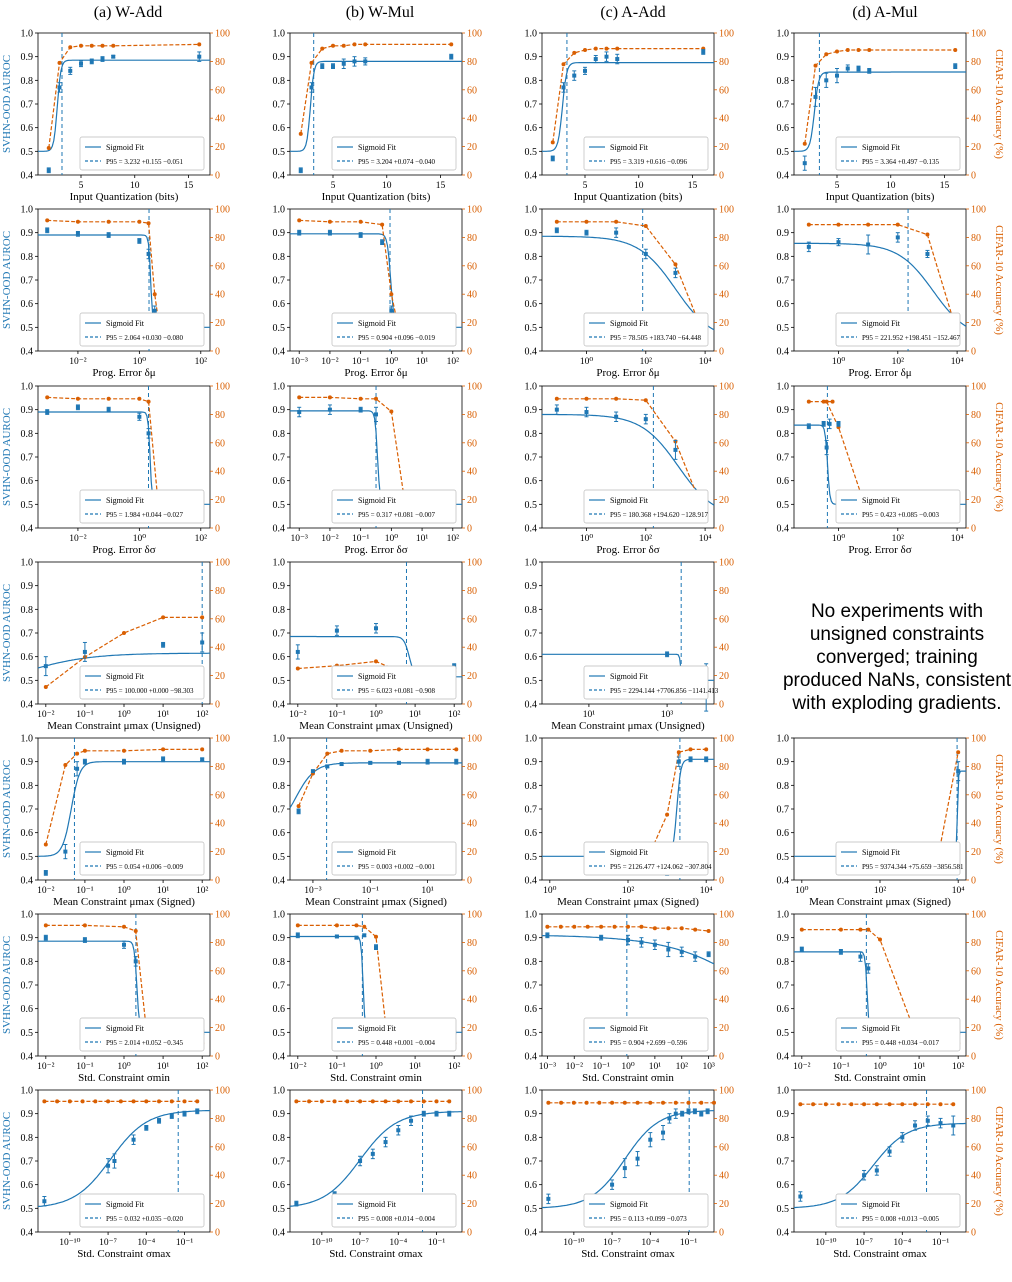 The width and height of the screenshot is (1012, 1282). Describe the element at coordinates (217, 881) in the screenshot. I see `right-tick-label: 0` at that location.